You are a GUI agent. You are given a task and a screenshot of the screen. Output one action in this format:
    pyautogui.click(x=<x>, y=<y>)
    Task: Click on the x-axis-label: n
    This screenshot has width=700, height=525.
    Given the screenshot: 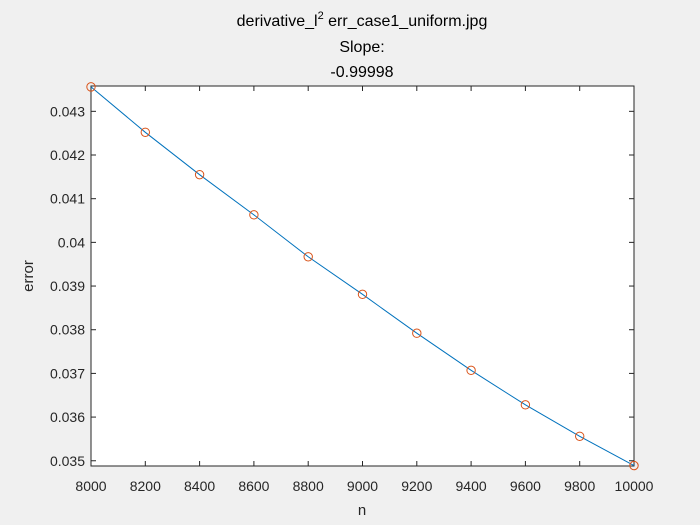 What is the action you would take?
    pyautogui.click(x=362, y=510)
    